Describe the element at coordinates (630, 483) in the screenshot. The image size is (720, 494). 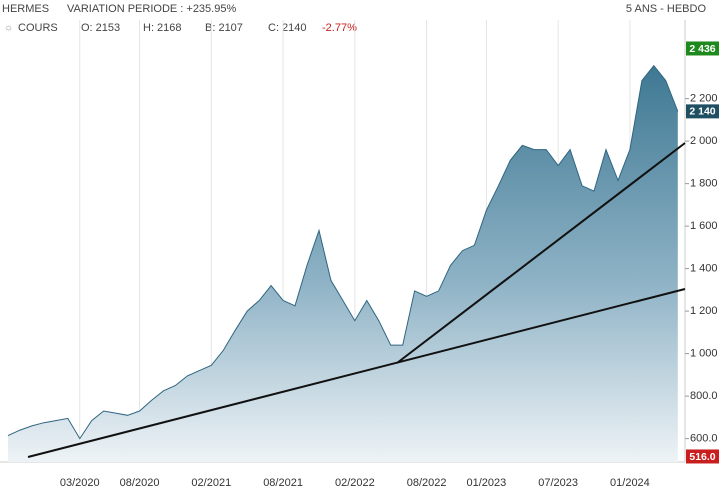
I see `x-tick-label: 01/2024` at that location.